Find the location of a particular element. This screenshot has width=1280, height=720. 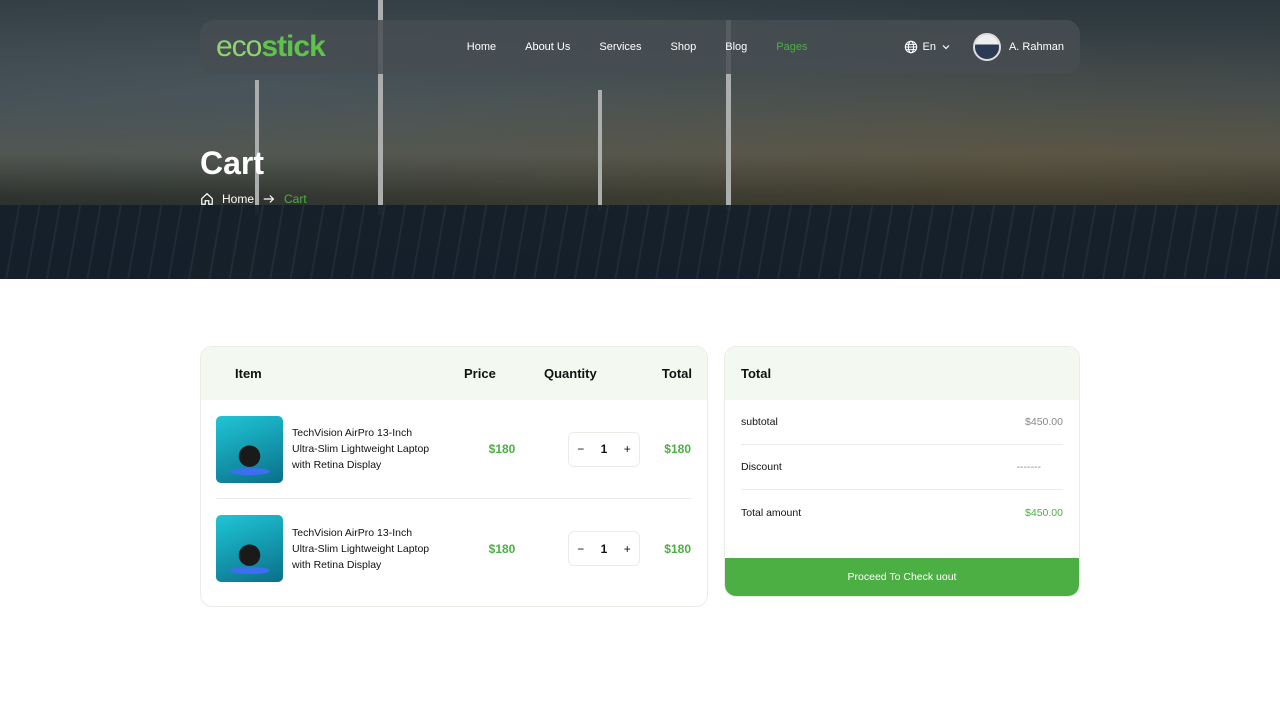

subtotal-row: subtotal $450.00 is located at coordinates (902, 422).